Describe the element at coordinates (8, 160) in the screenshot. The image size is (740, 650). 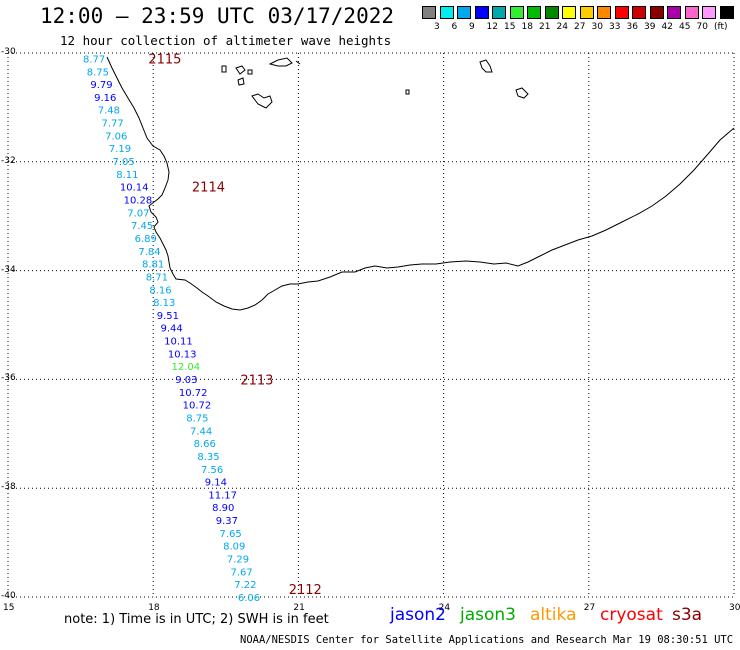
I see `lat-tick-label: -32` at that location.